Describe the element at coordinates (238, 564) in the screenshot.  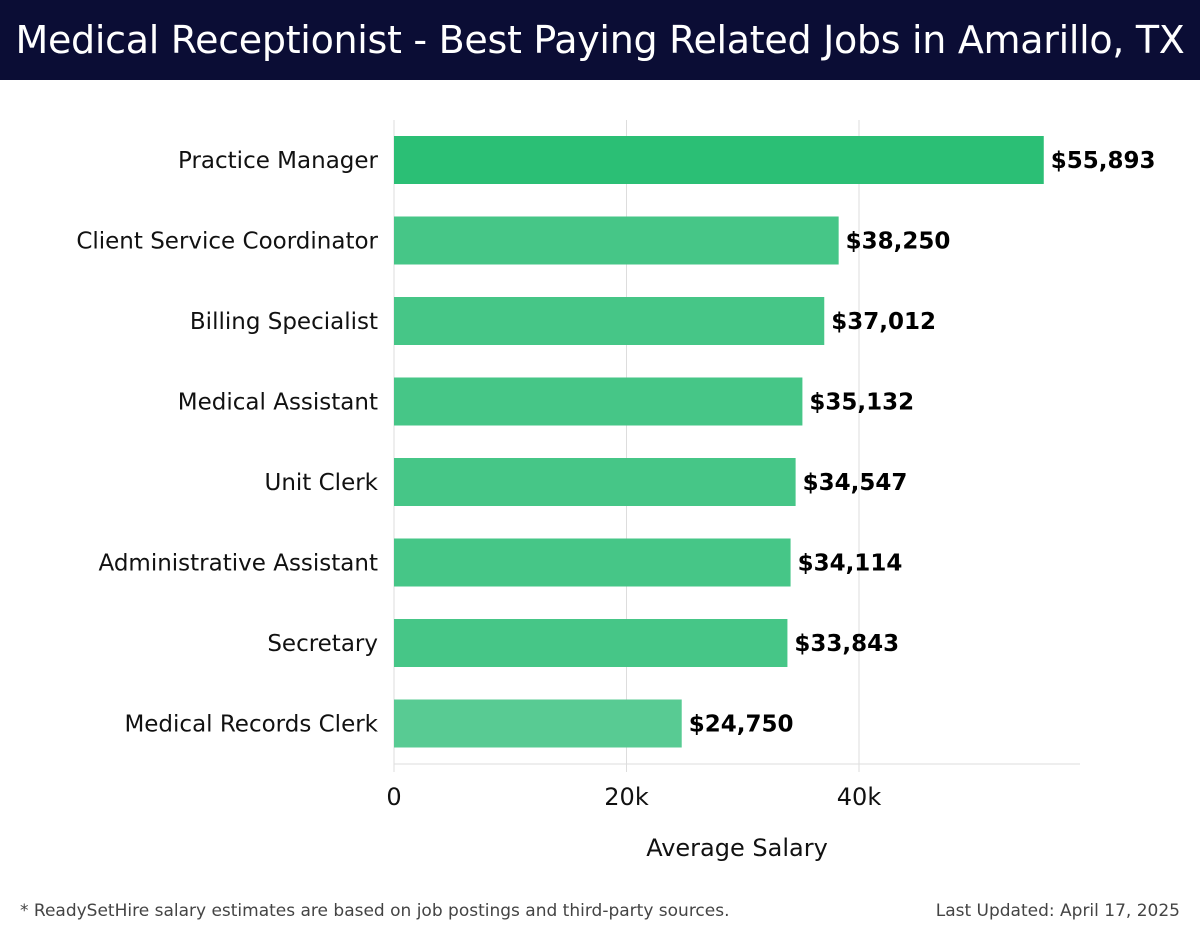
I see `category-label-5: Administrative Assistant` at that location.